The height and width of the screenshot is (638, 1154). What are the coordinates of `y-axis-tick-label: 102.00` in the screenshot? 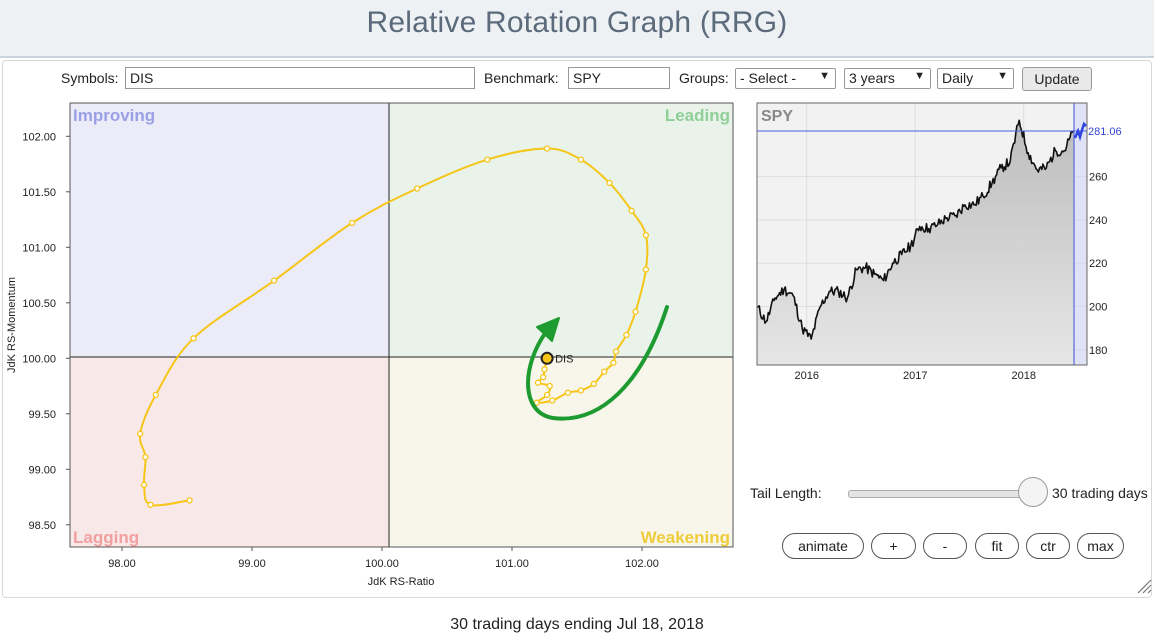 It's located at (39, 137).